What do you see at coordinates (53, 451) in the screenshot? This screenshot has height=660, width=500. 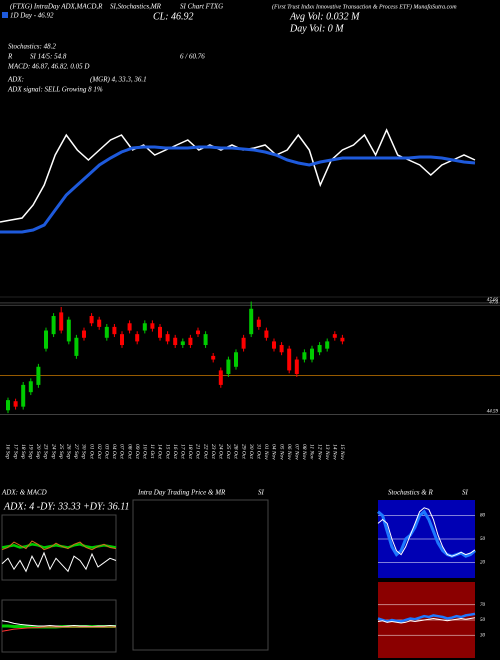 I see `x-tick-label: 24 Sep` at bounding box center [53, 451].